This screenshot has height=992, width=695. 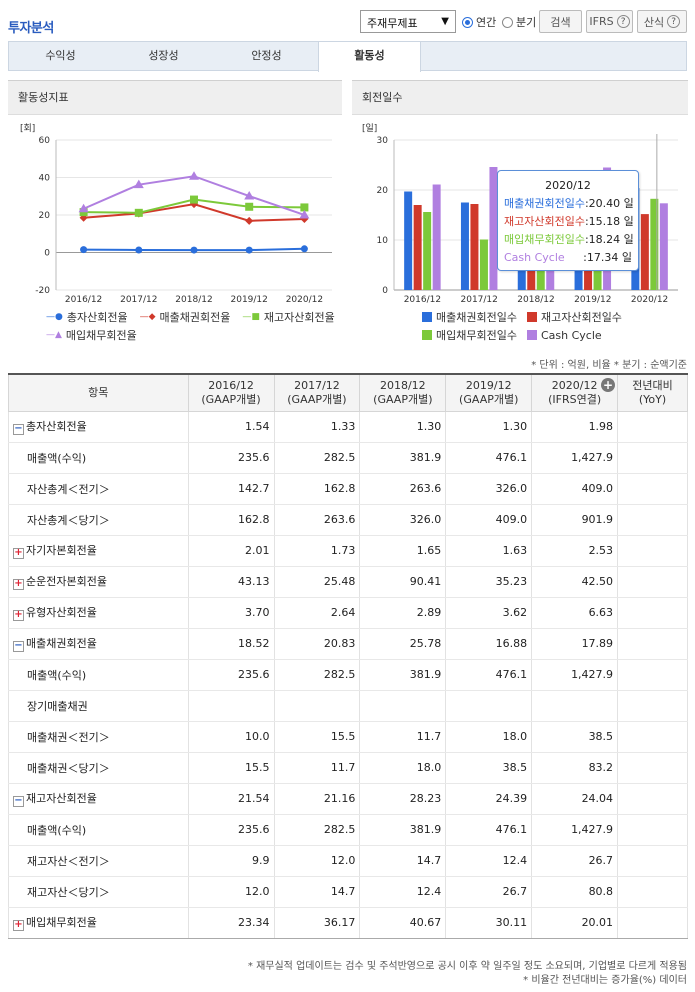 What do you see at coordinates (489, 551) in the screenshot?
I see `table-cell: 1.63` at bounding box center [489, 551].